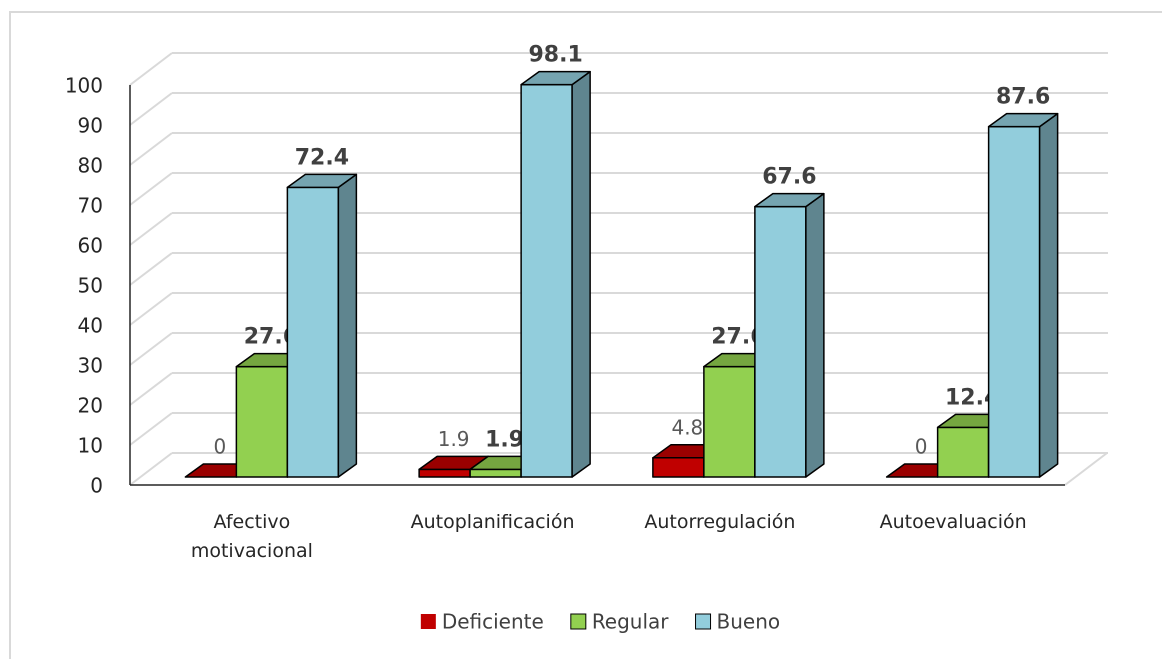 The image size is (1162, 659). I want to click on y-tick-label: 80, so click(90, 166).